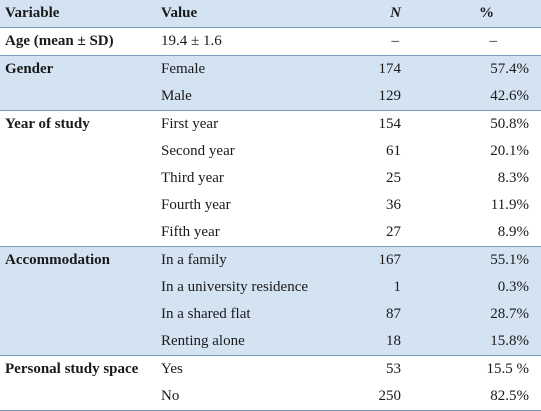  What do you see at coordinates (474, 124) in the screenshot?
I see `row-percent: 50.8%` at bounding box center [474, 124].